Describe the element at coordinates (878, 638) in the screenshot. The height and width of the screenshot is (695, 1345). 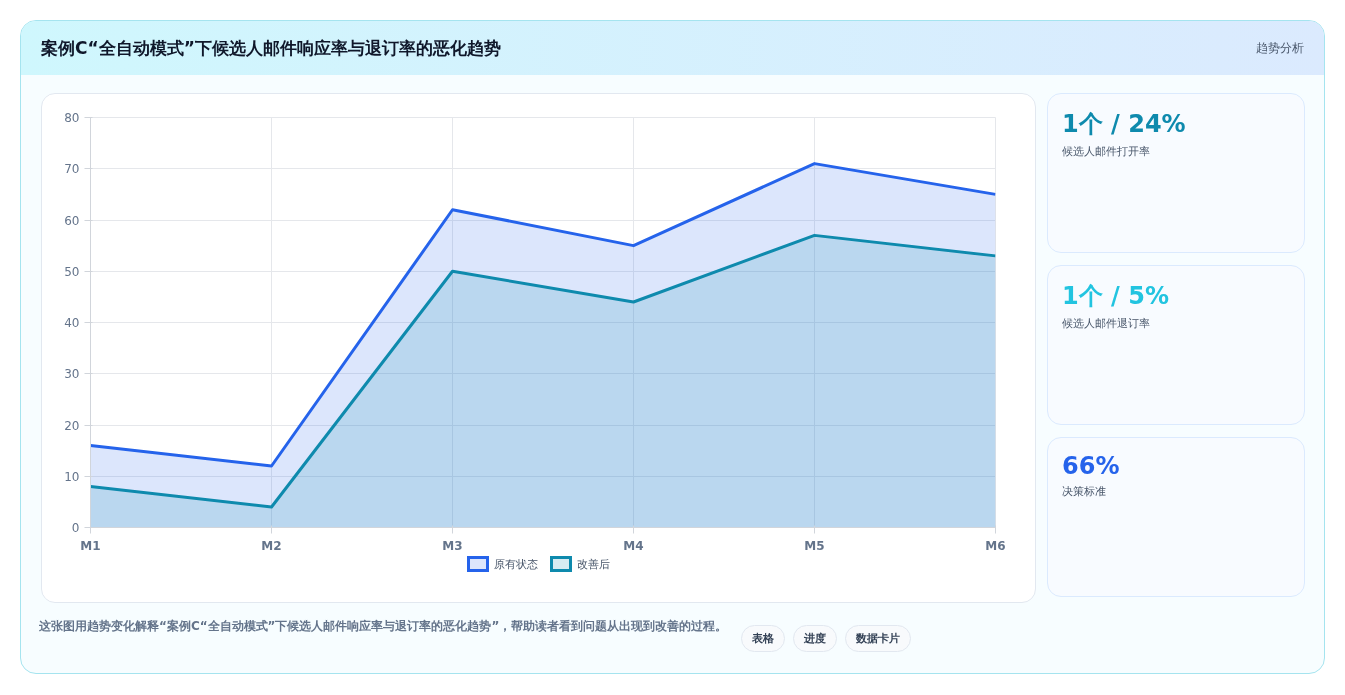
I see `text: 数据卡片` at that location.